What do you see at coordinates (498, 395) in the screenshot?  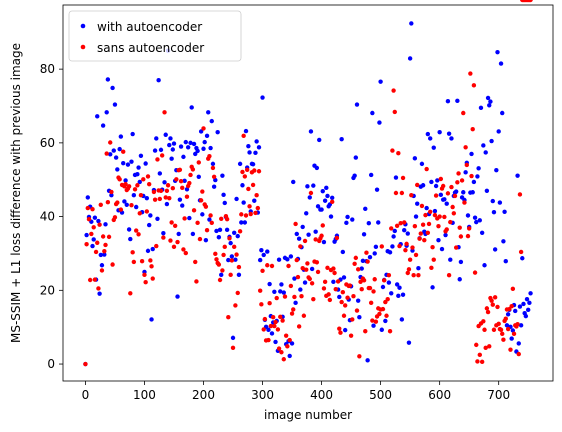 I see `x-tick-label: 700` at bounding box center [498, 395].